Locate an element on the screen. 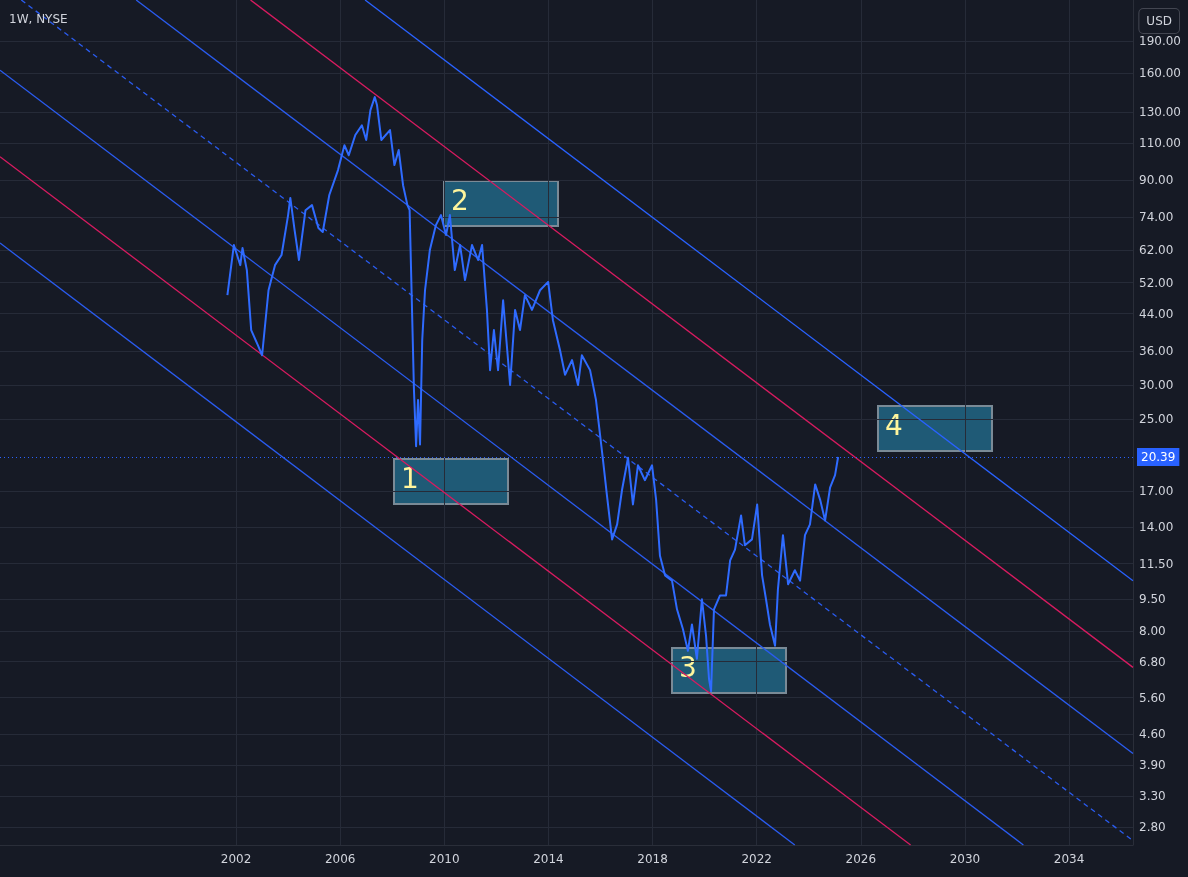  y-tick-label: 14.00 is located at coordinates (1156, 527).